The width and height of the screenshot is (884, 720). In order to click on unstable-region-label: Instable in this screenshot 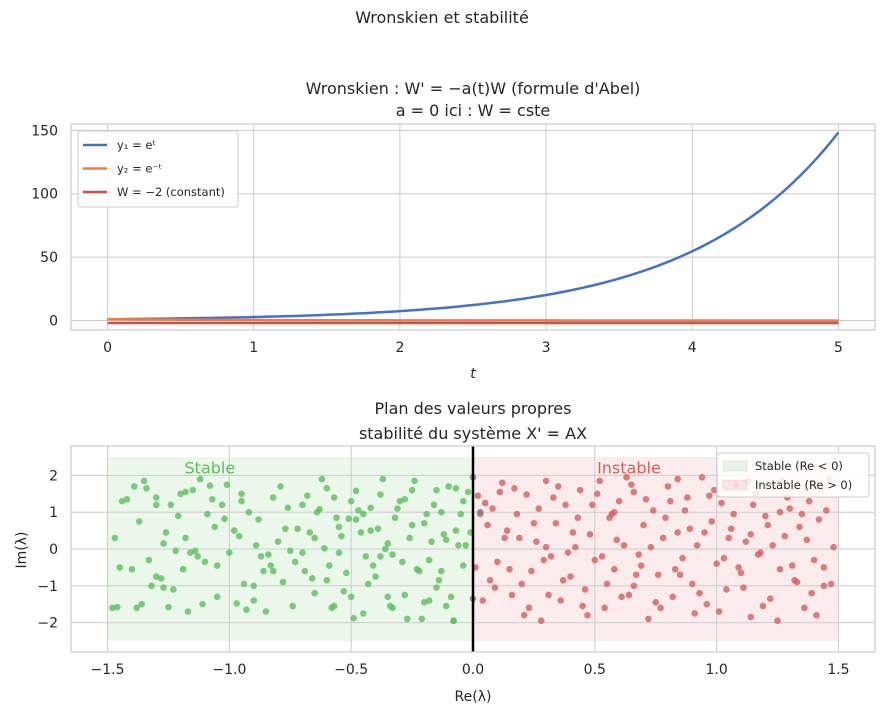, I will do `click(629, 468)`.